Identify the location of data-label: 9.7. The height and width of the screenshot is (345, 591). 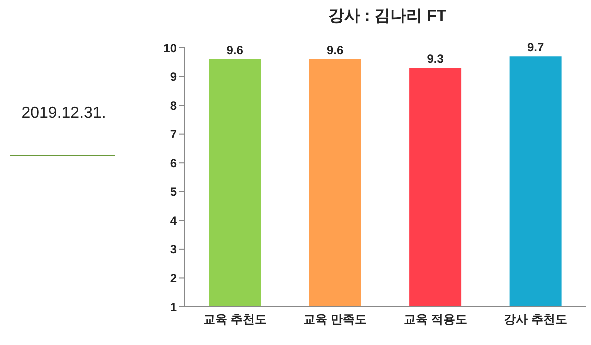
(535, 47).